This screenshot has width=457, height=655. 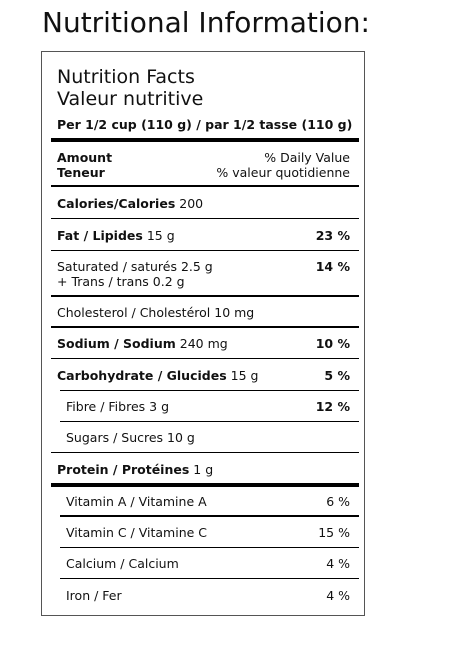 I want to click on trans-label: + Trans / trans, so click(x=103, y=281).